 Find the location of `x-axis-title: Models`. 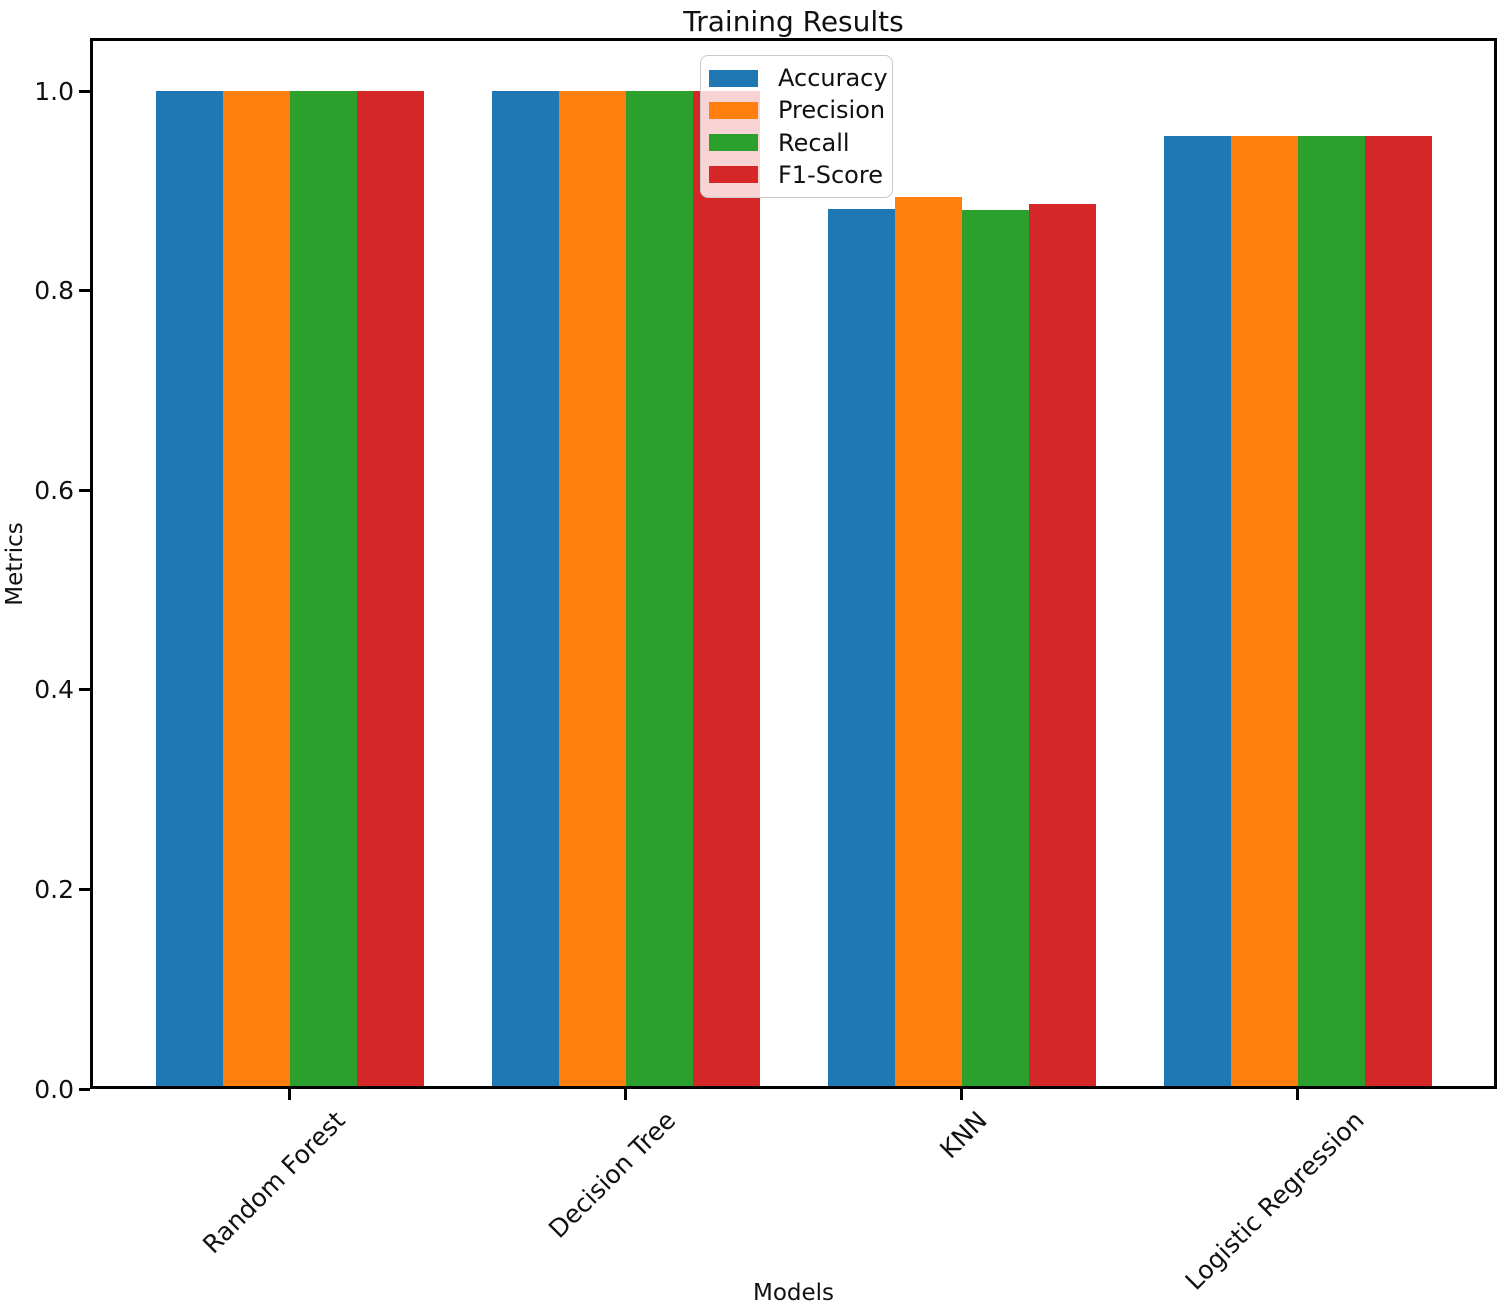

x-axis-title: Models is located at coordinates (793, 1293).